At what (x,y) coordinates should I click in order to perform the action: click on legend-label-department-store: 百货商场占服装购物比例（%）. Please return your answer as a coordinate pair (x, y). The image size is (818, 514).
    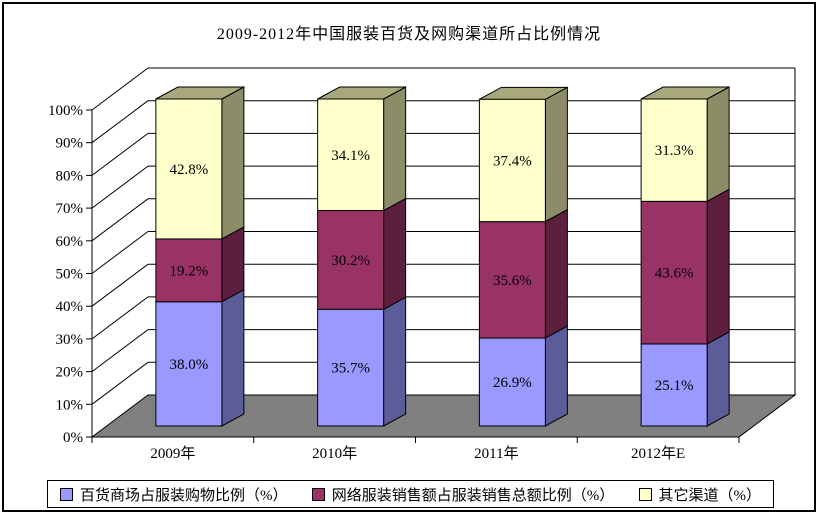
    Looking at the image, I should click on (184, 495).